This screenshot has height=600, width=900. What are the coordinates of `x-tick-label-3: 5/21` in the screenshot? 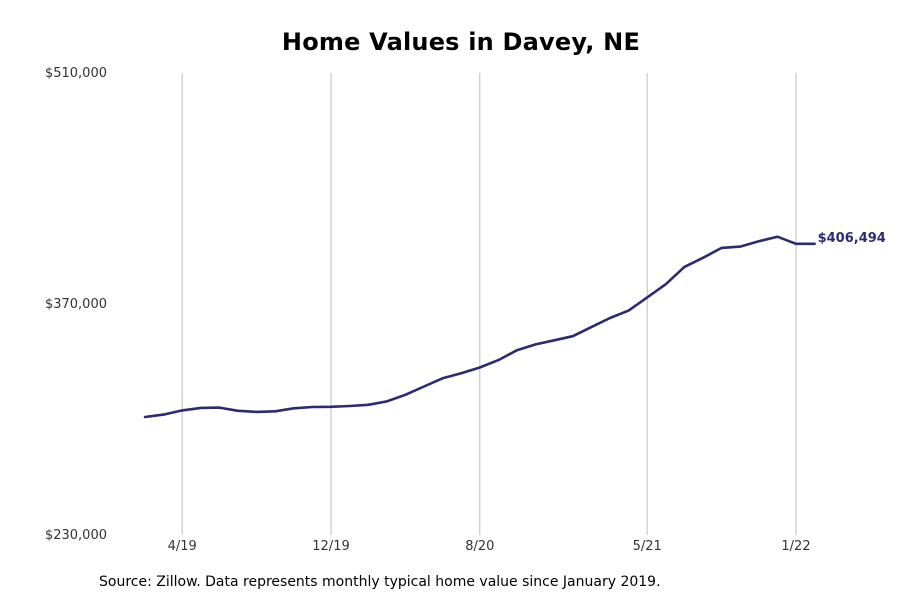 It's located at (647, 546).